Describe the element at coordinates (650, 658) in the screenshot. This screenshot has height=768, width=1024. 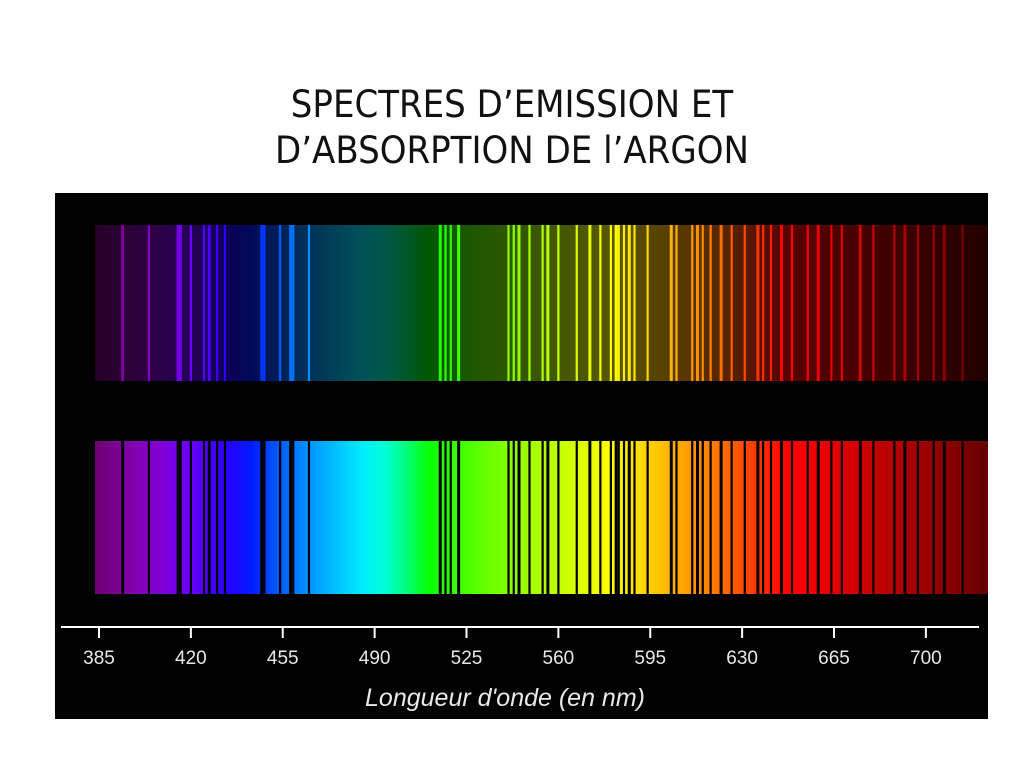
I see `tick-label: 595` at that location.